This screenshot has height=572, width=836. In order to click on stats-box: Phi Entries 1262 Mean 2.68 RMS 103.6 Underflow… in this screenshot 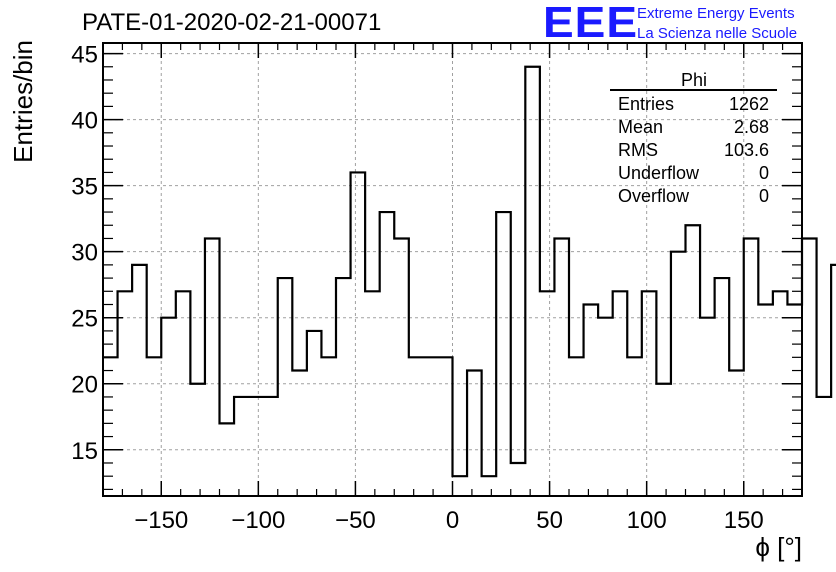, I will do `click(693, 138)`.